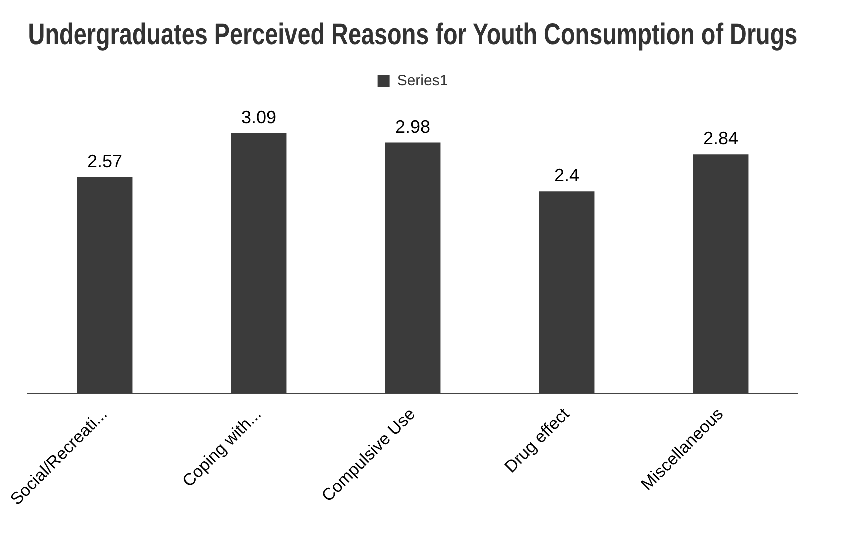 The image size is (866, 533). What do you see at coordinates (413, 126) in the screenshot?
I see `data-label: 2.98` at bounding box center [413, 126].